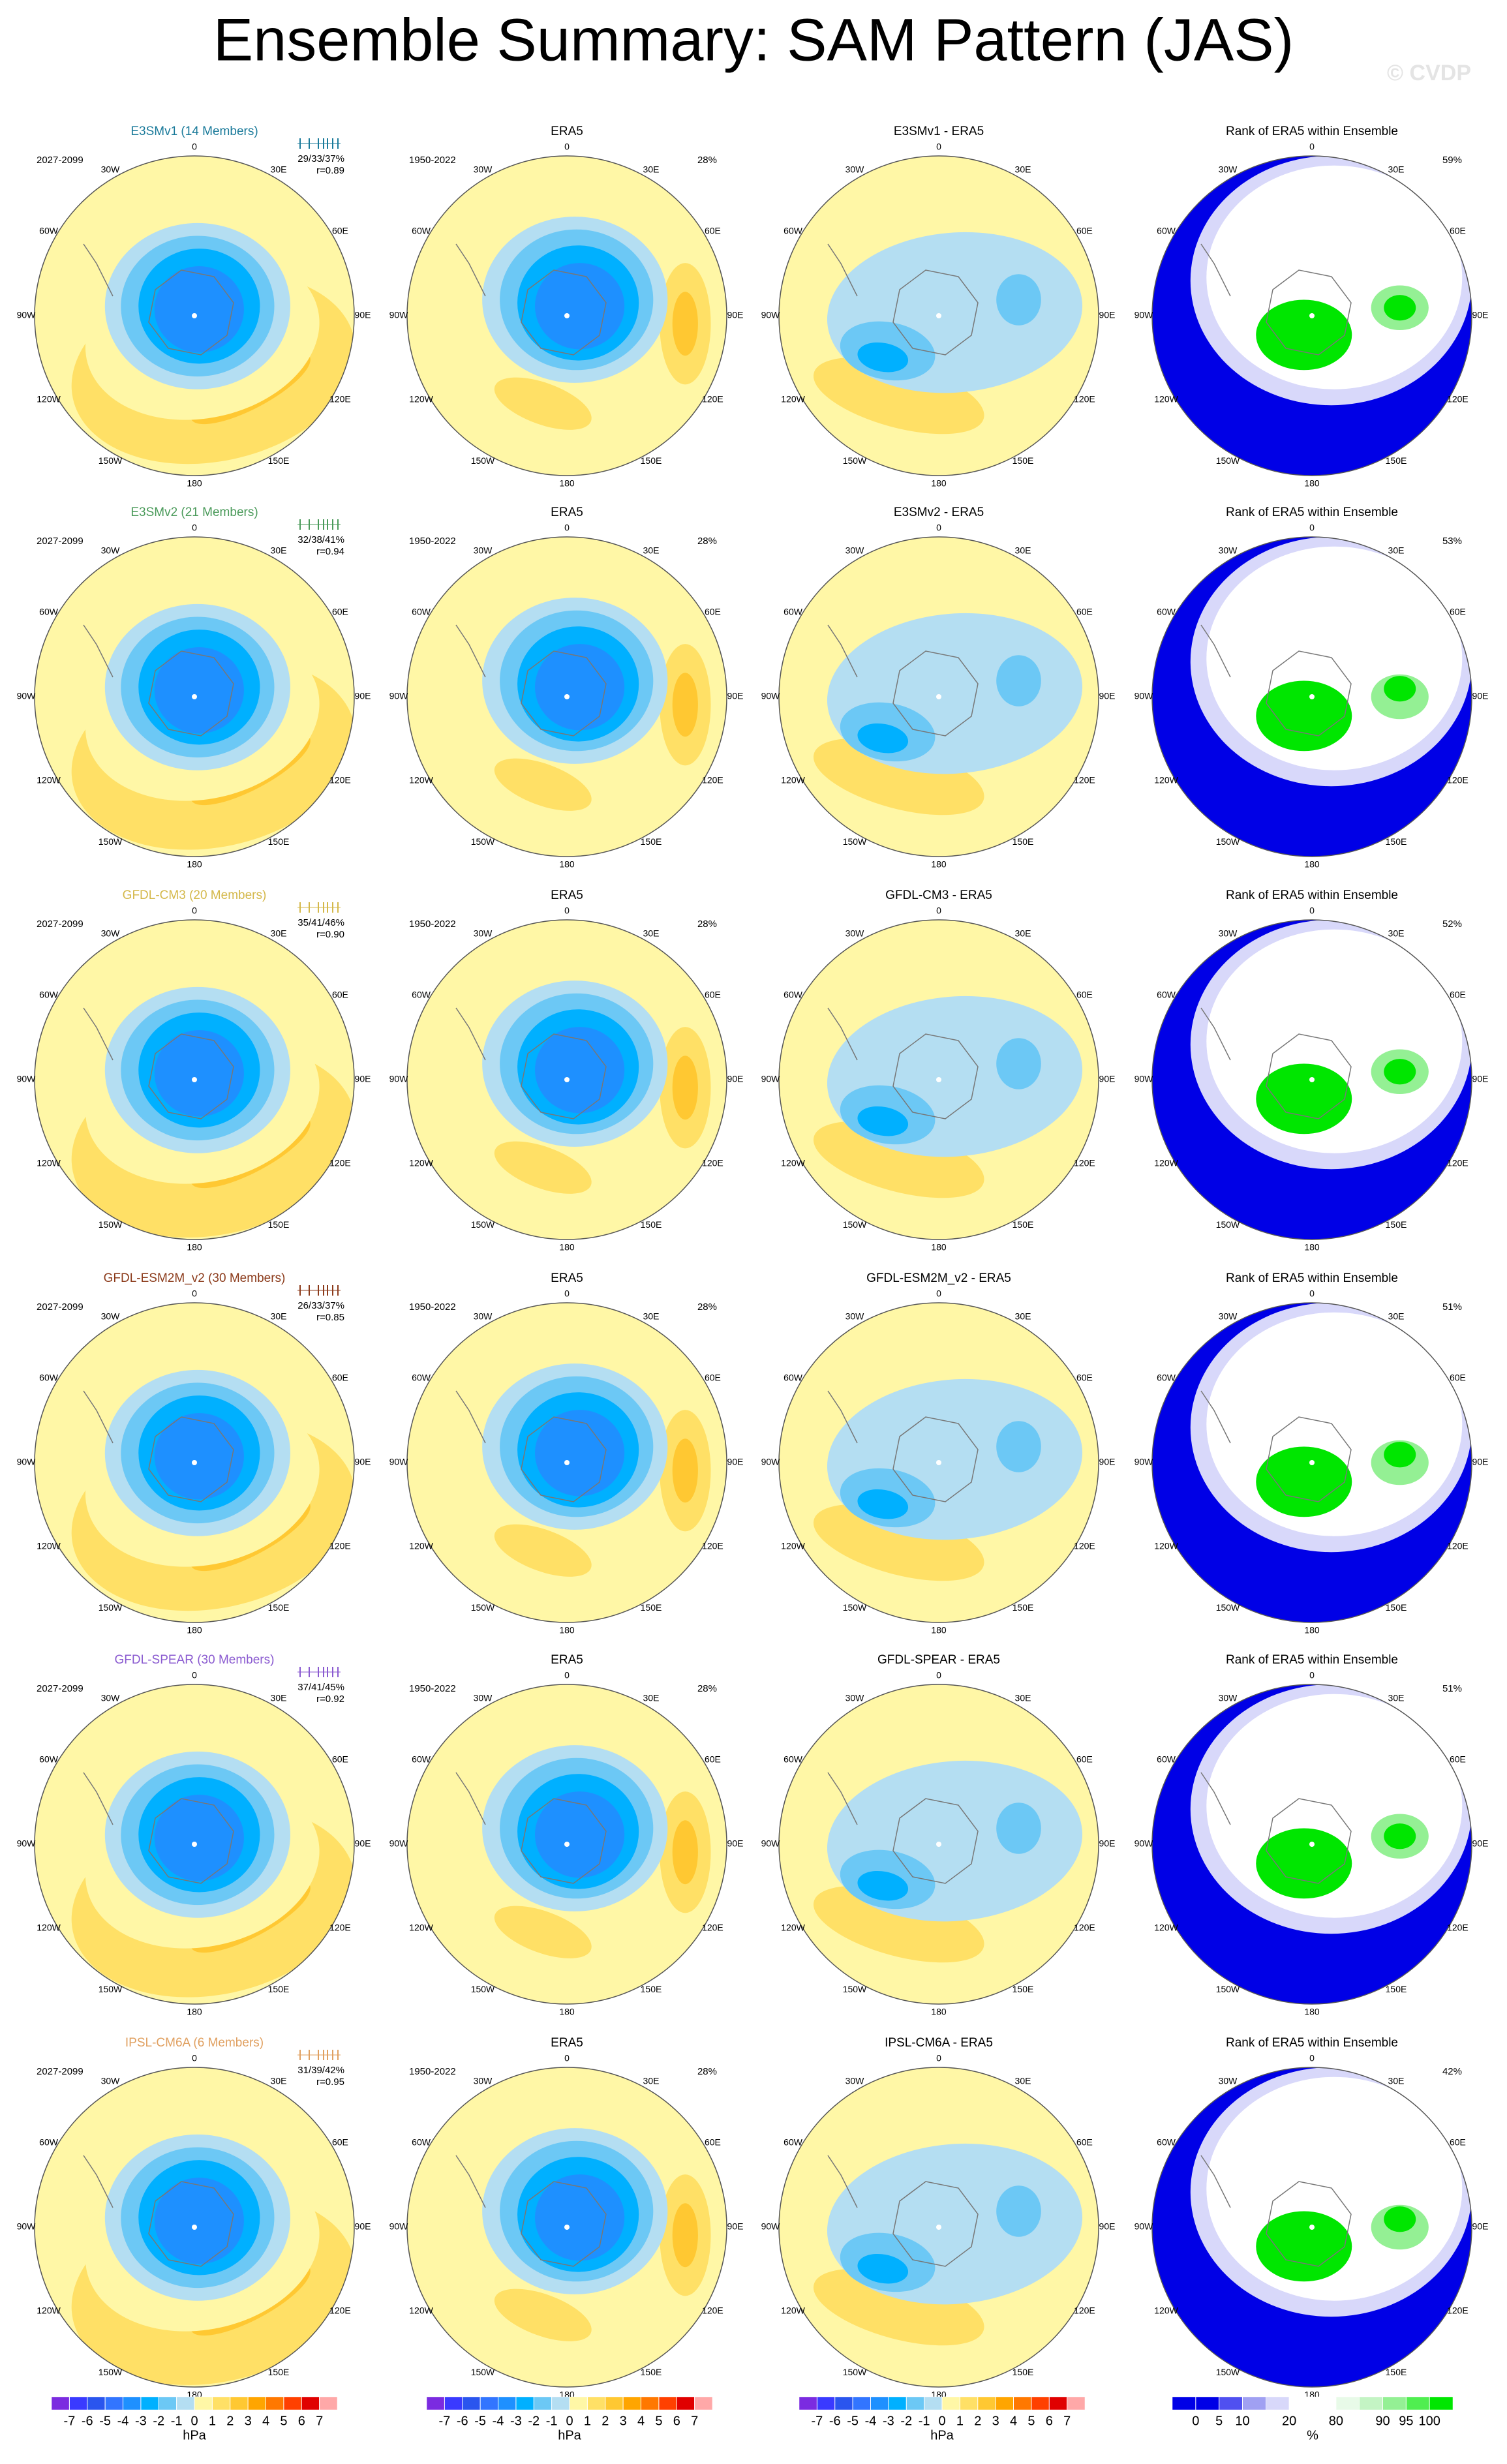  I want to click on colorbar-label: 0, so click(1195, 2421).